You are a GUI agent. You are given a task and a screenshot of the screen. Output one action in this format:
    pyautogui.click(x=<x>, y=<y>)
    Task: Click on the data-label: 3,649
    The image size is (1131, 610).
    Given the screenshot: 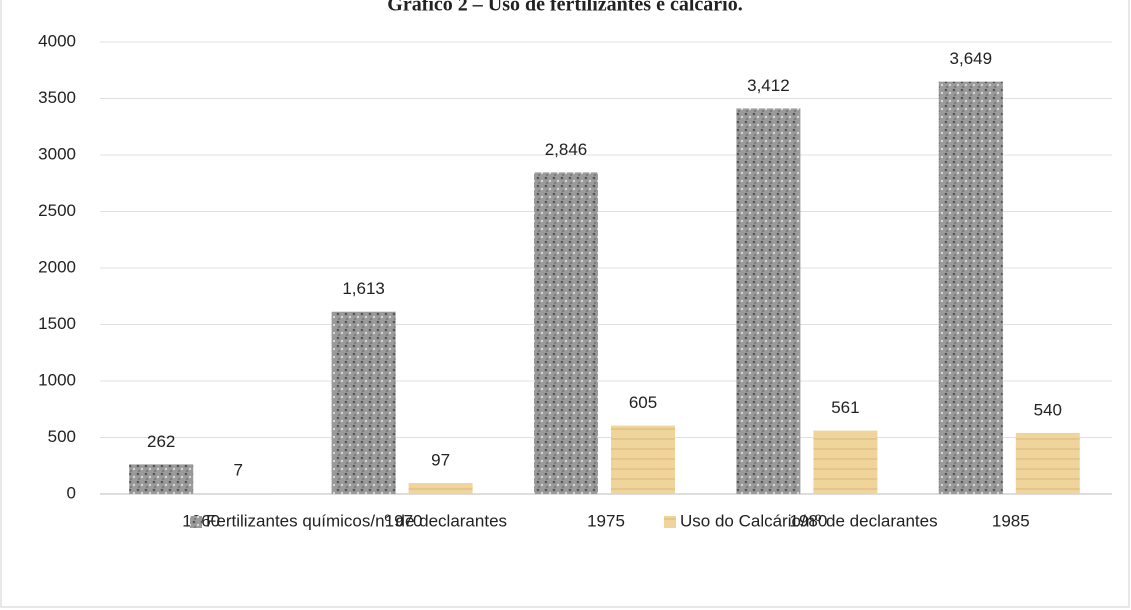 What is the action you would take?
    pyautogui.click(x=971, y=58)
    